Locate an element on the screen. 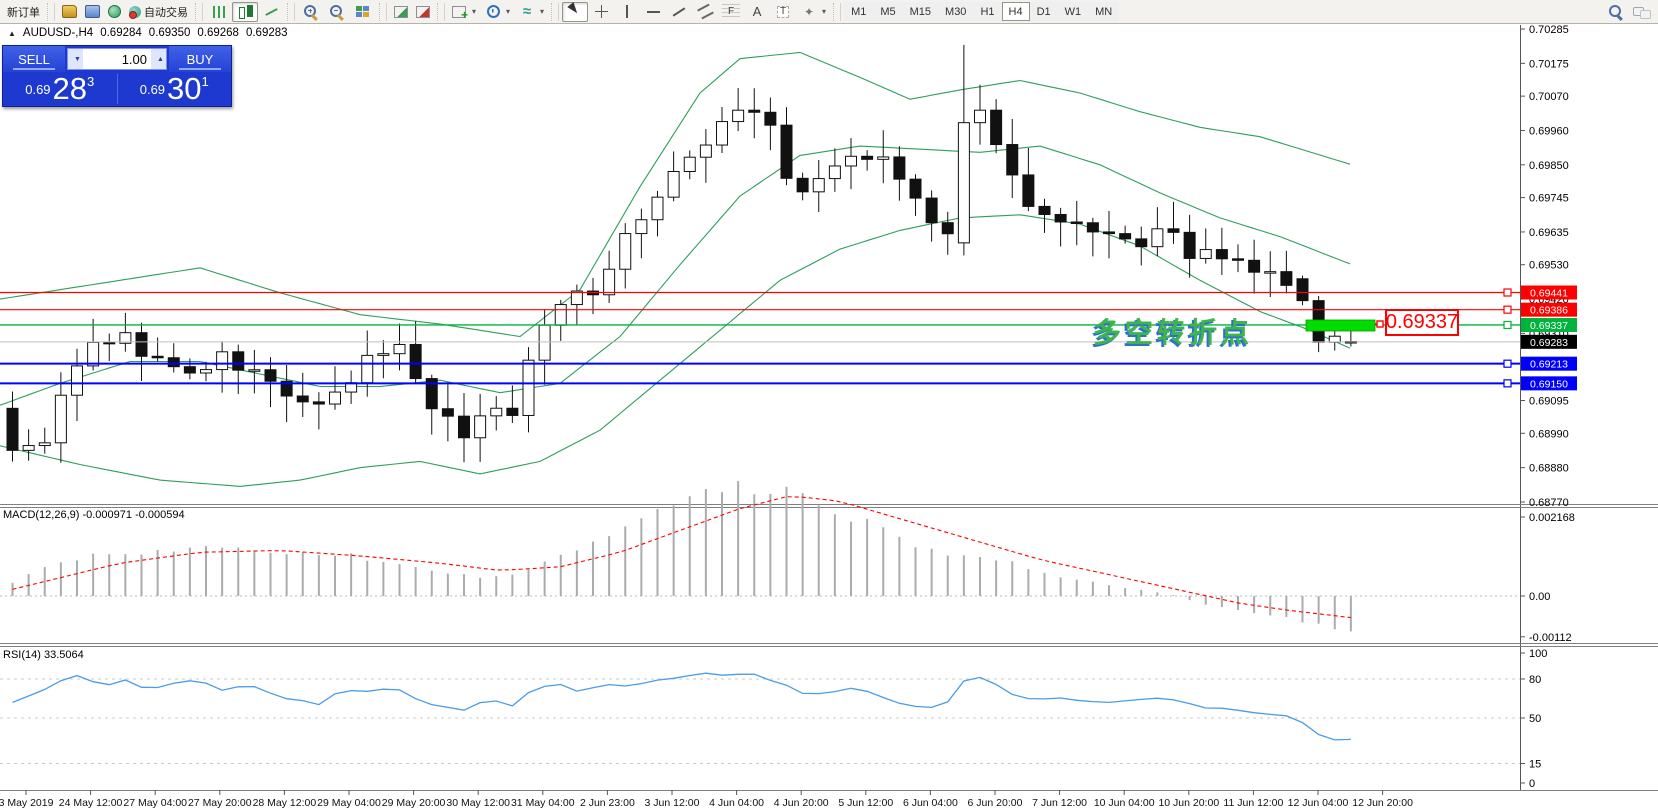 The width and height of the screenshot is (1658, 812). svg-text: 29 May 20:00 is located at coordinates (414, 803).